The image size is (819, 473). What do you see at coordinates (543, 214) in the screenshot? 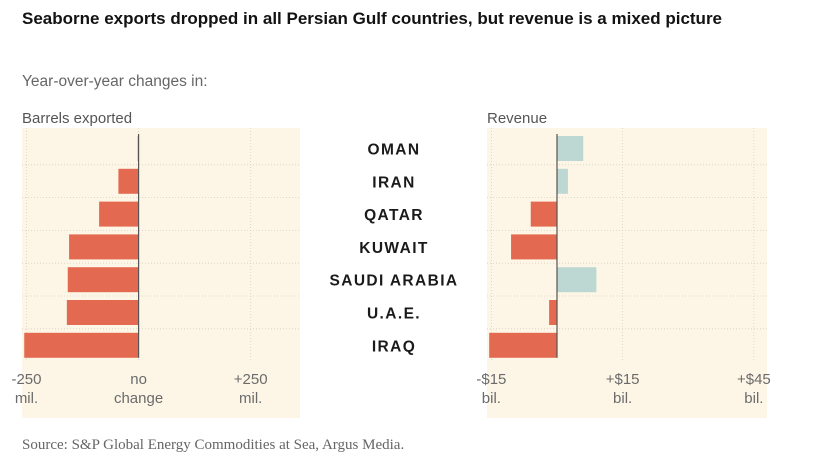
I see `revenue-bar-qatar` at bounding box center [543, 214].